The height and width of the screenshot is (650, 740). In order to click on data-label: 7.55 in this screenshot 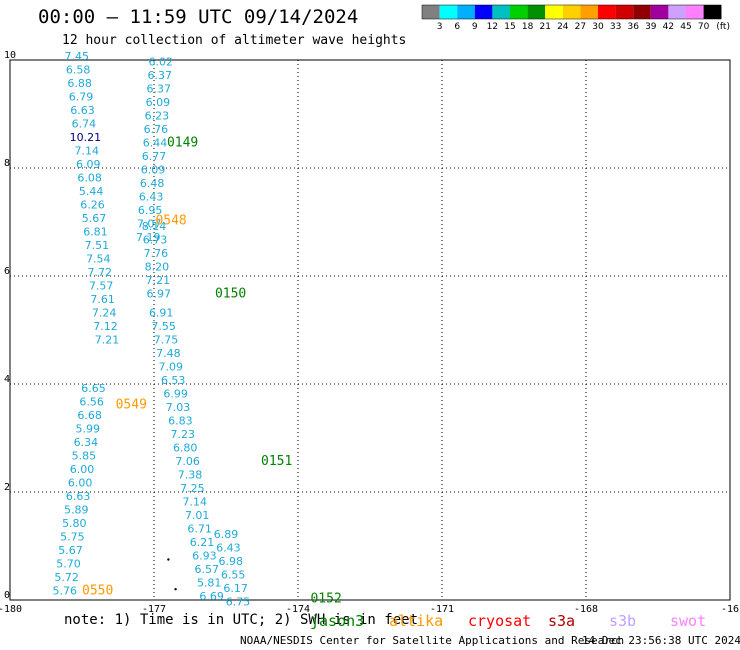, I will do `click(163, 326)`.